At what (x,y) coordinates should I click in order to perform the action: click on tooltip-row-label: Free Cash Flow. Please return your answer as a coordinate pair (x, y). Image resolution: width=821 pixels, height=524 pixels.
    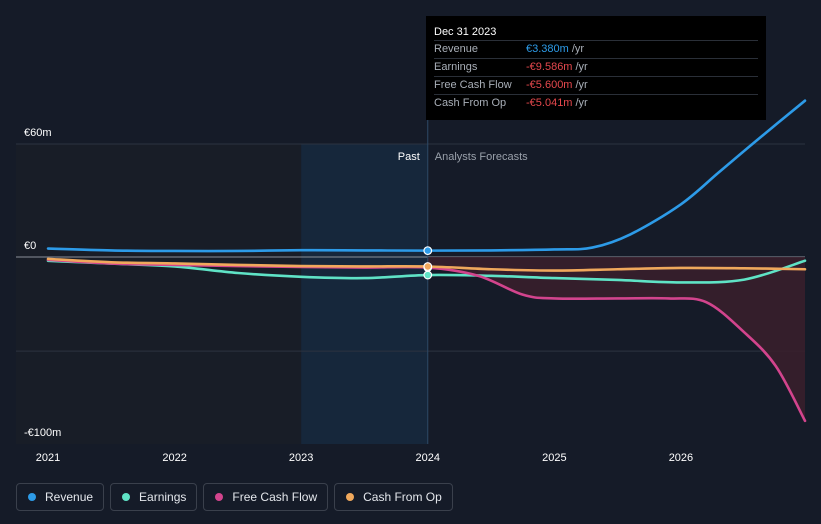
    Looking at the image, I should click on (473, 85).